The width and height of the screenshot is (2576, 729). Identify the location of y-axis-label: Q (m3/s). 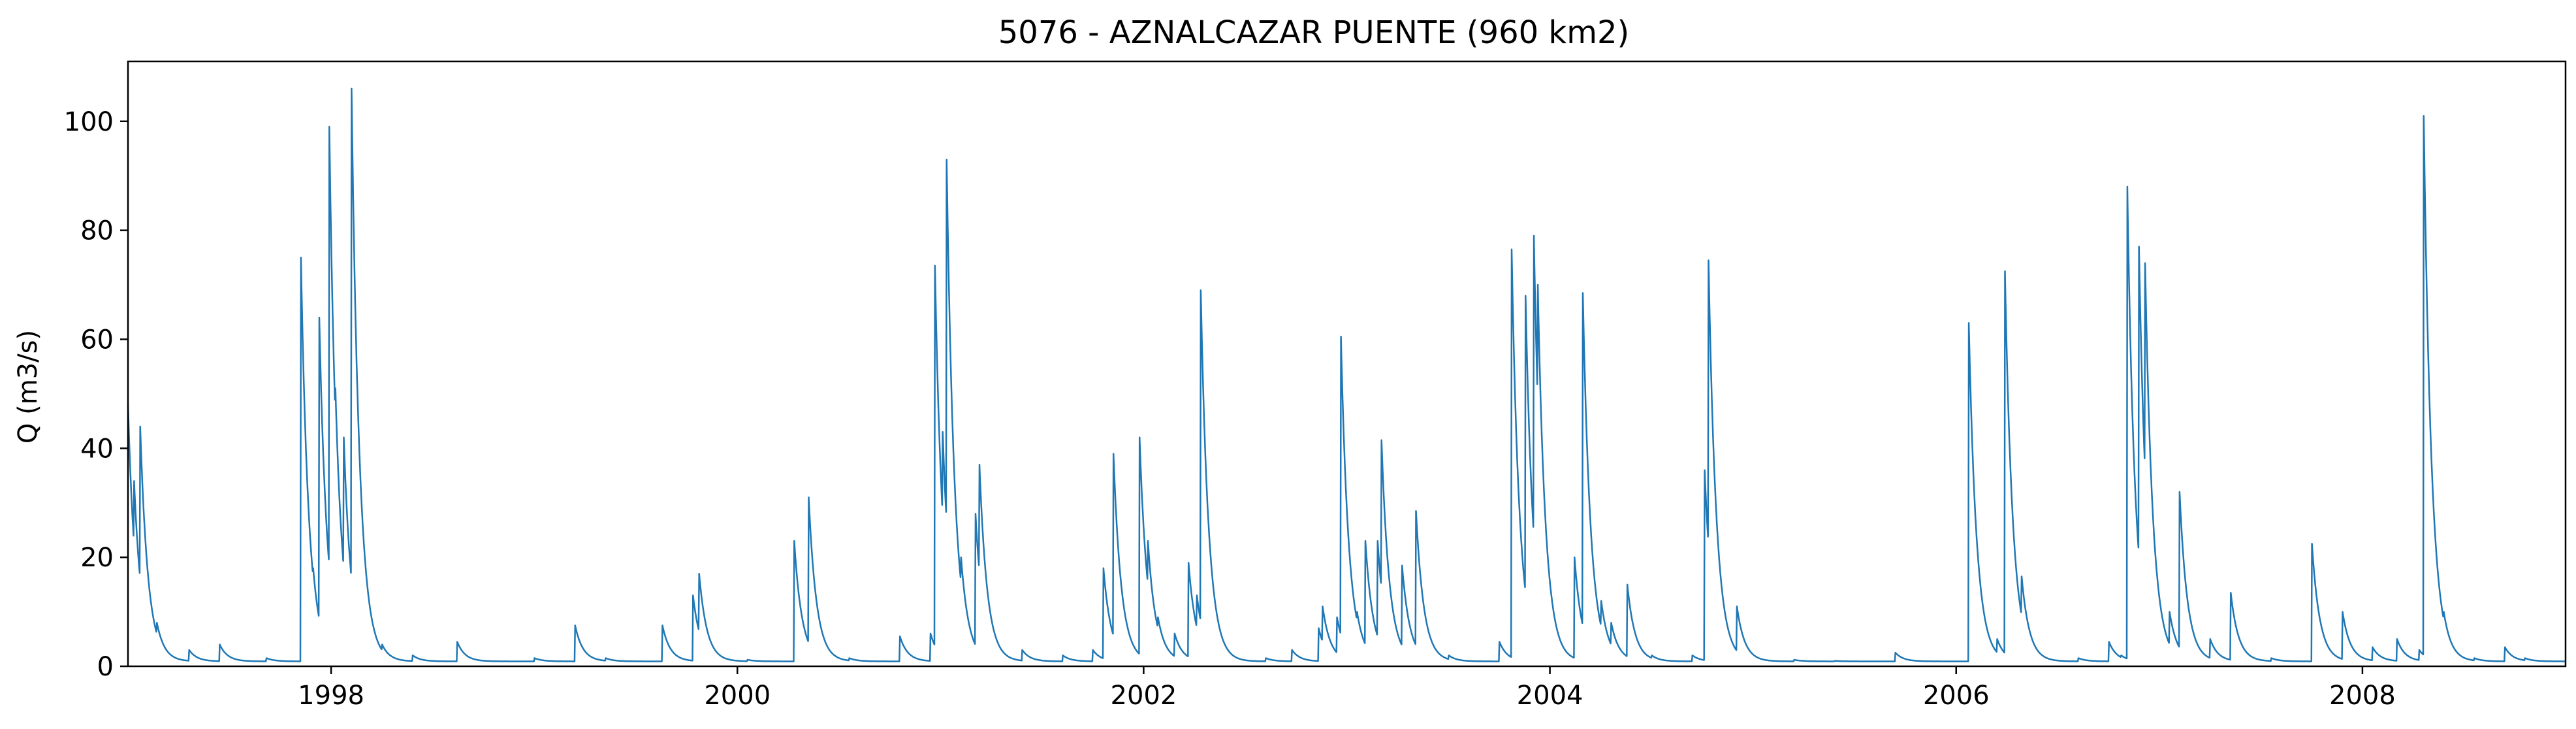
(28, 387).